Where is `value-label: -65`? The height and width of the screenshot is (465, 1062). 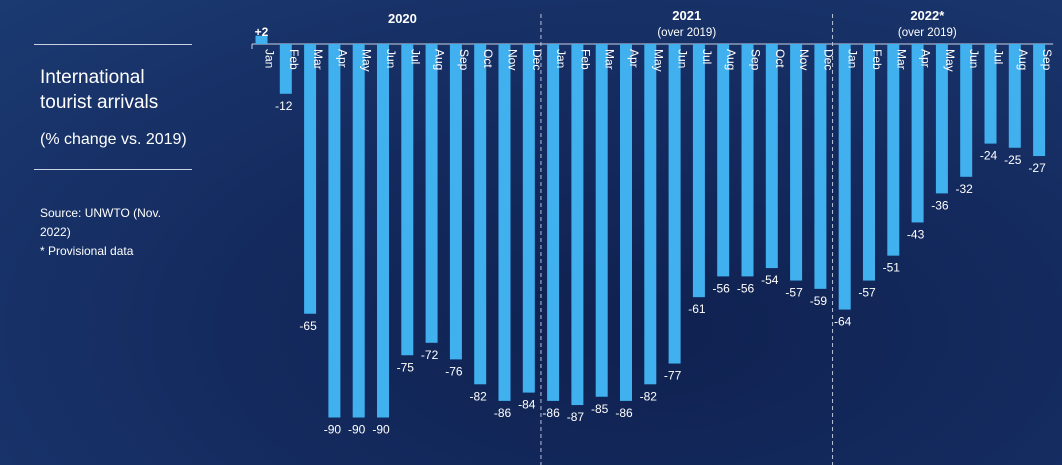
value-label: -65 is located at coordinates (308, 326).